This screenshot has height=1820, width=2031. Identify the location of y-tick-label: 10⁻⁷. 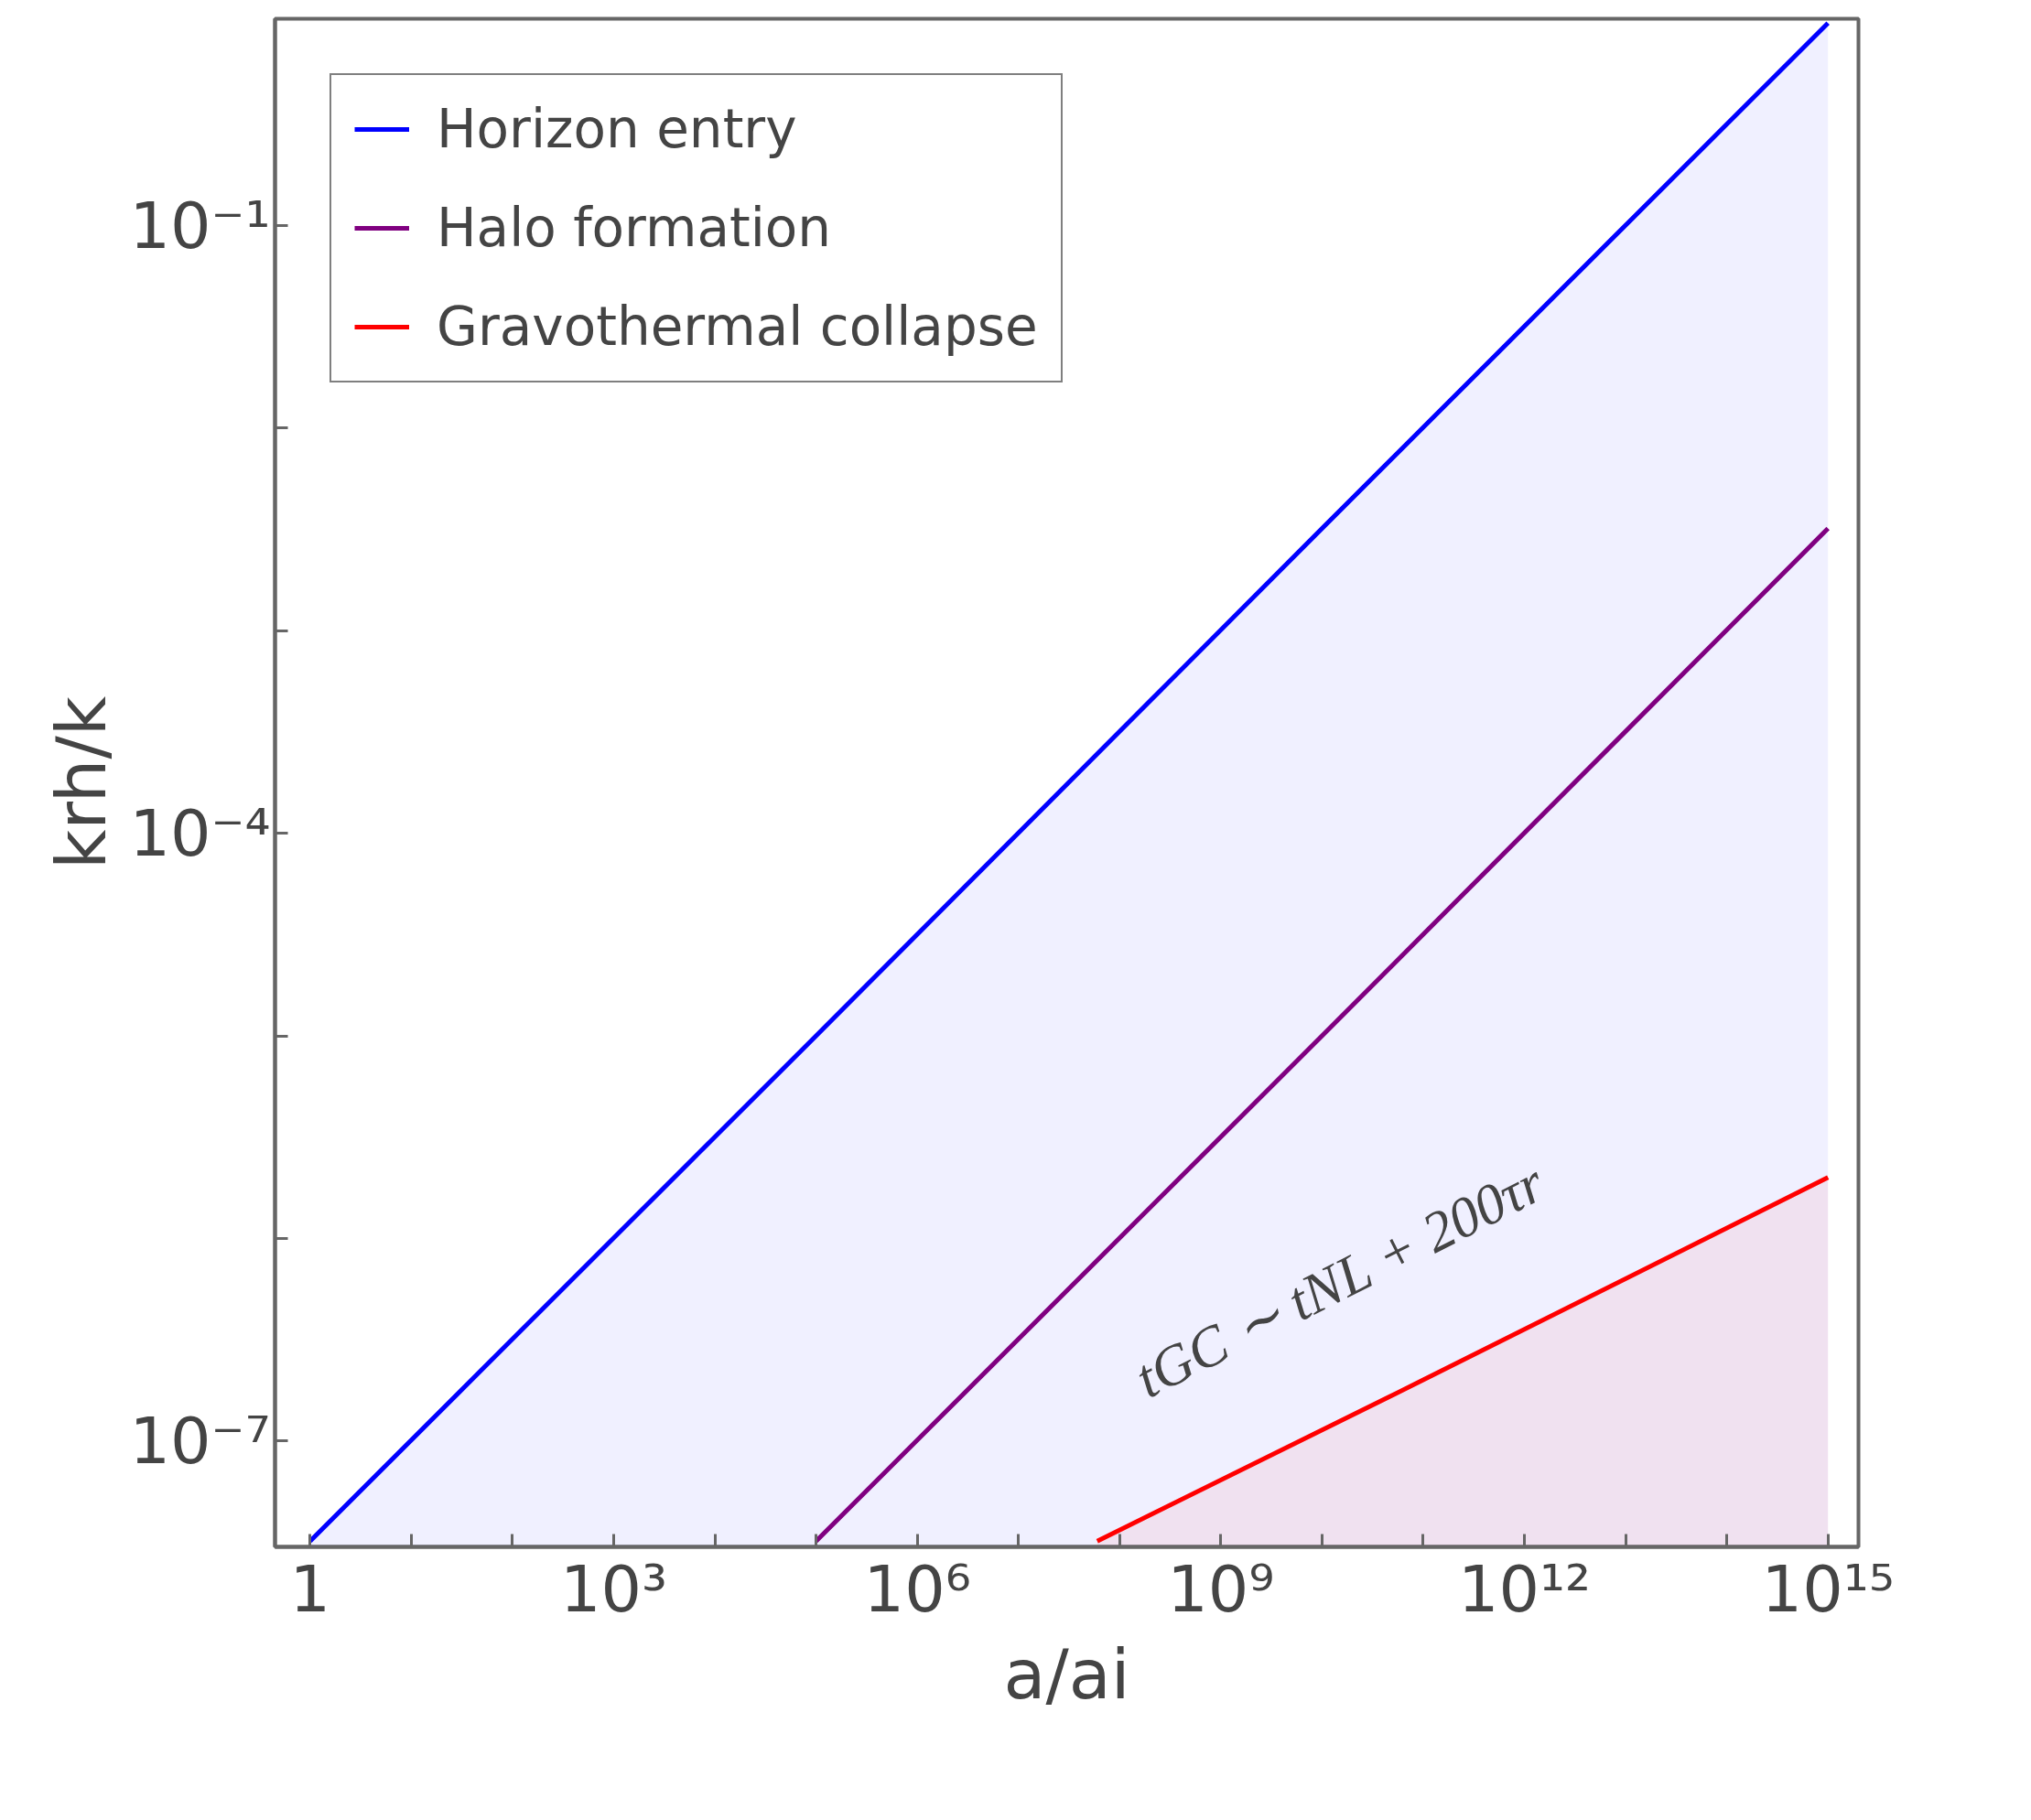
(200, 1441).